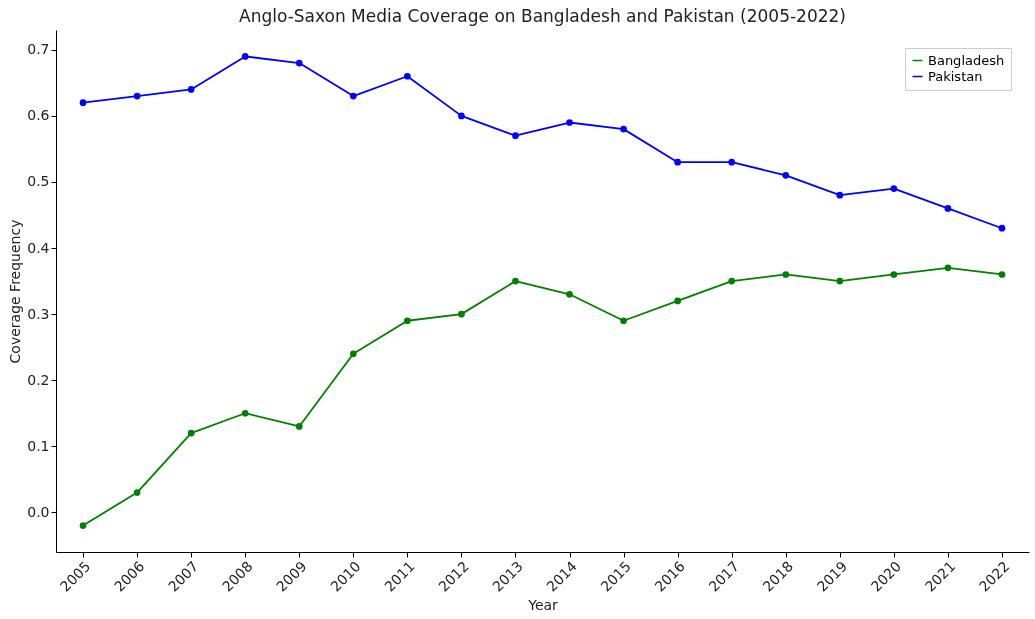  What do you see at coordinates (15, 291) in the screenshot?
I see `y-axis-title: Coverage Frequency` at bounding box center [15, 291].